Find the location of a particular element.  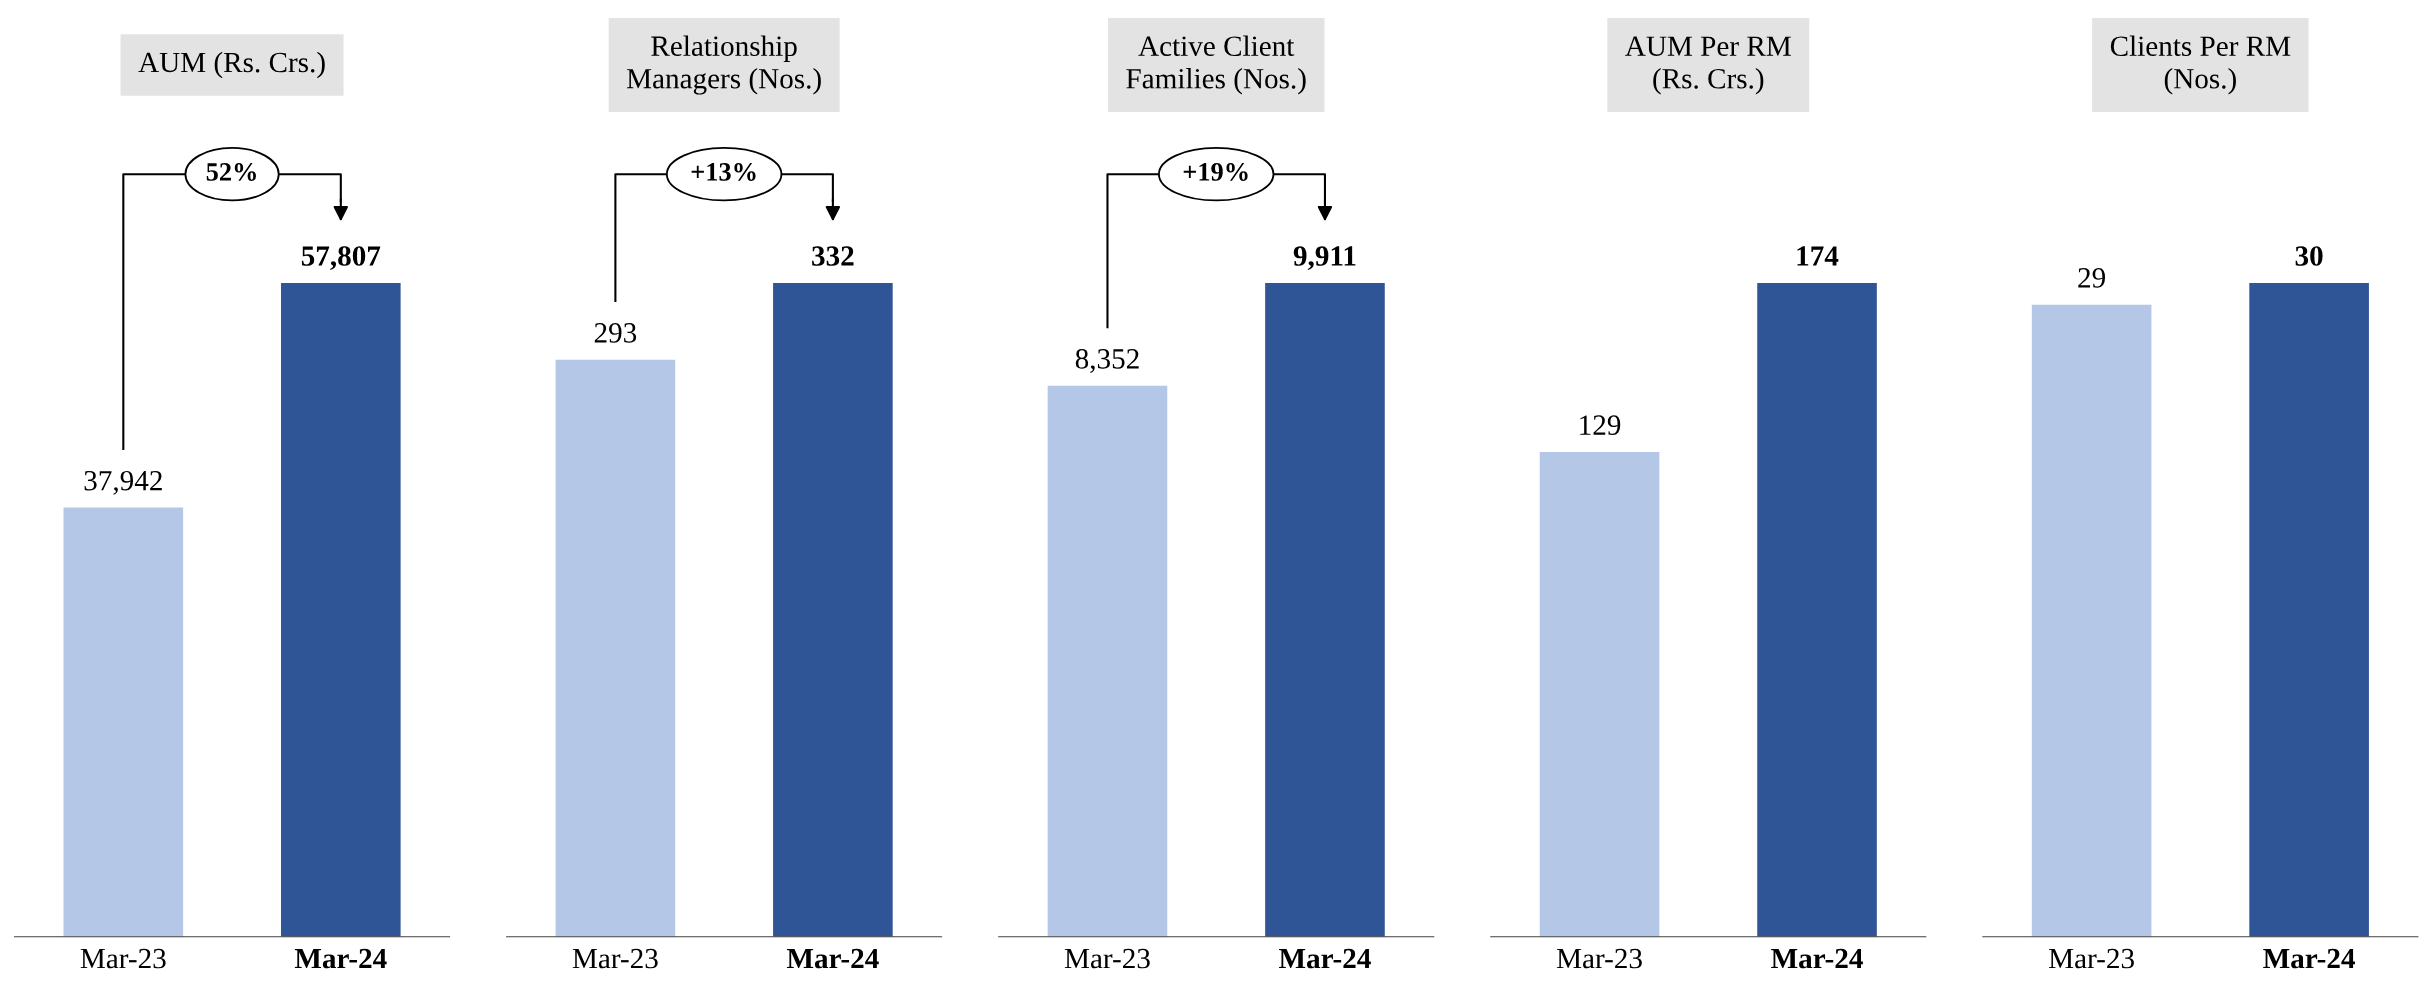

data-label: 8,352 is located at coordinates (1107, 361).